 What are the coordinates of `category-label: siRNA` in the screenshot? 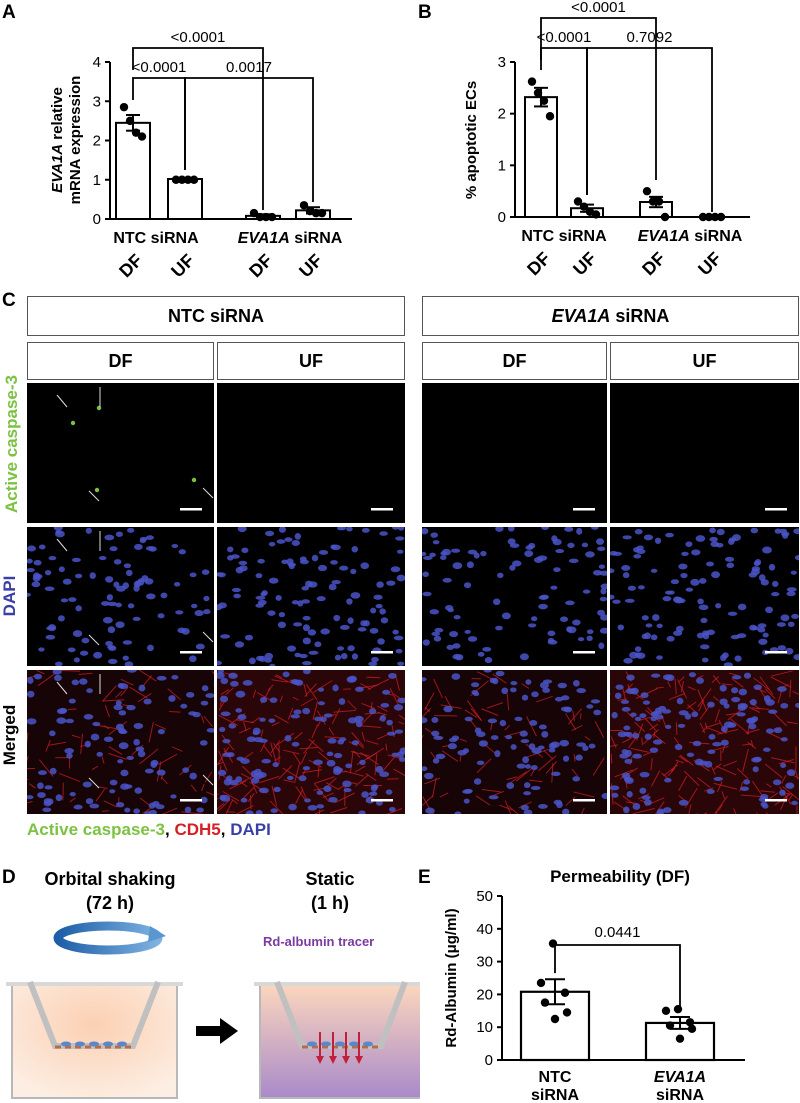 It's located at (555, 1095).